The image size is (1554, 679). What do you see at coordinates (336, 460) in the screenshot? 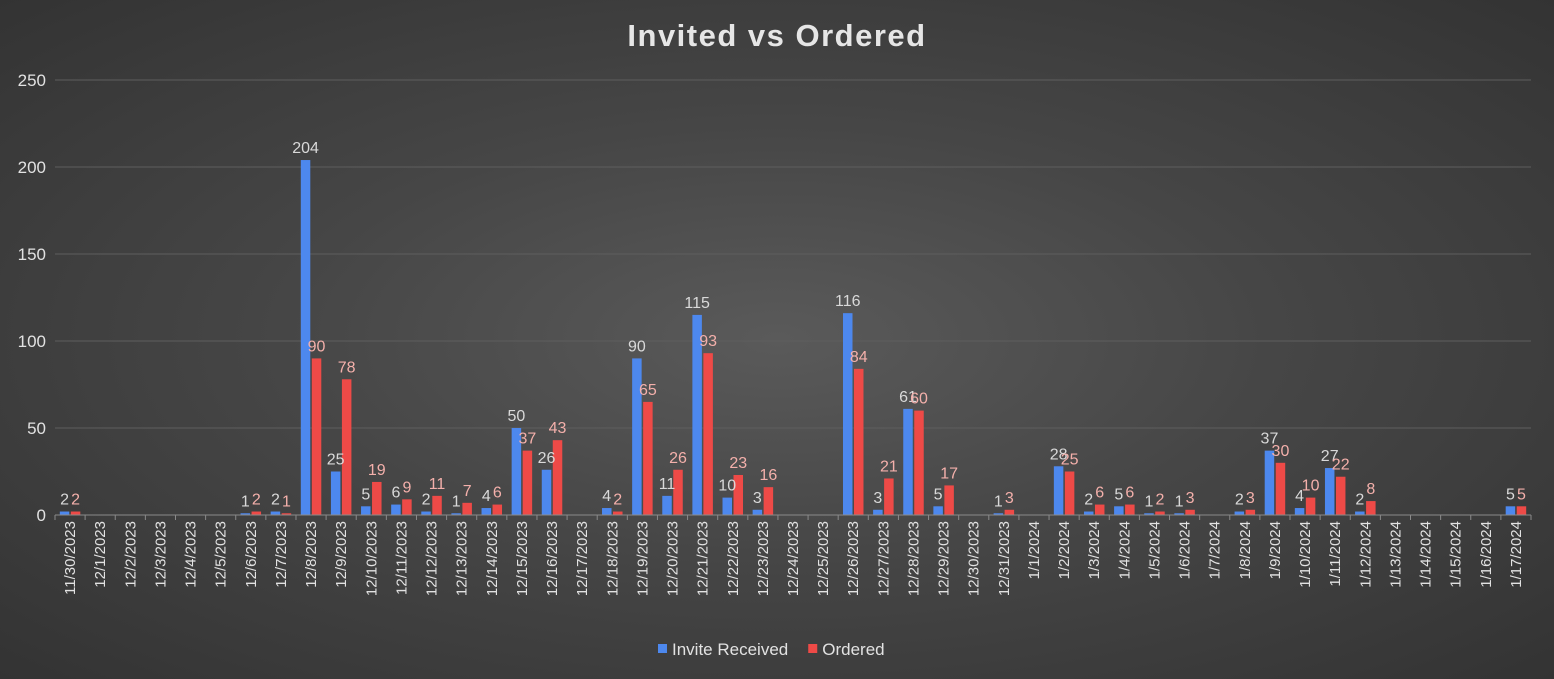
I see `data-label: 25` at bounding box center [336, 460].